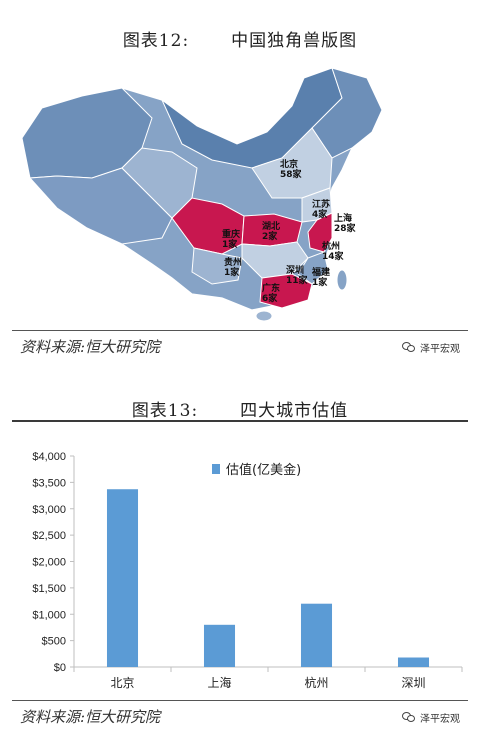  I want to click on map-label-hangzhou: 杭州 14家, so click(333, 252).